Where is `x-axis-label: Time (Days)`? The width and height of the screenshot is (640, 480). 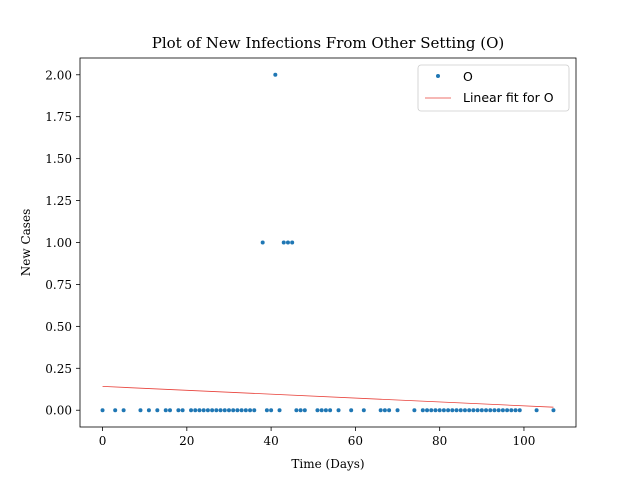
x-axis-label: Time (Days) is located at coordinates (327, 464).